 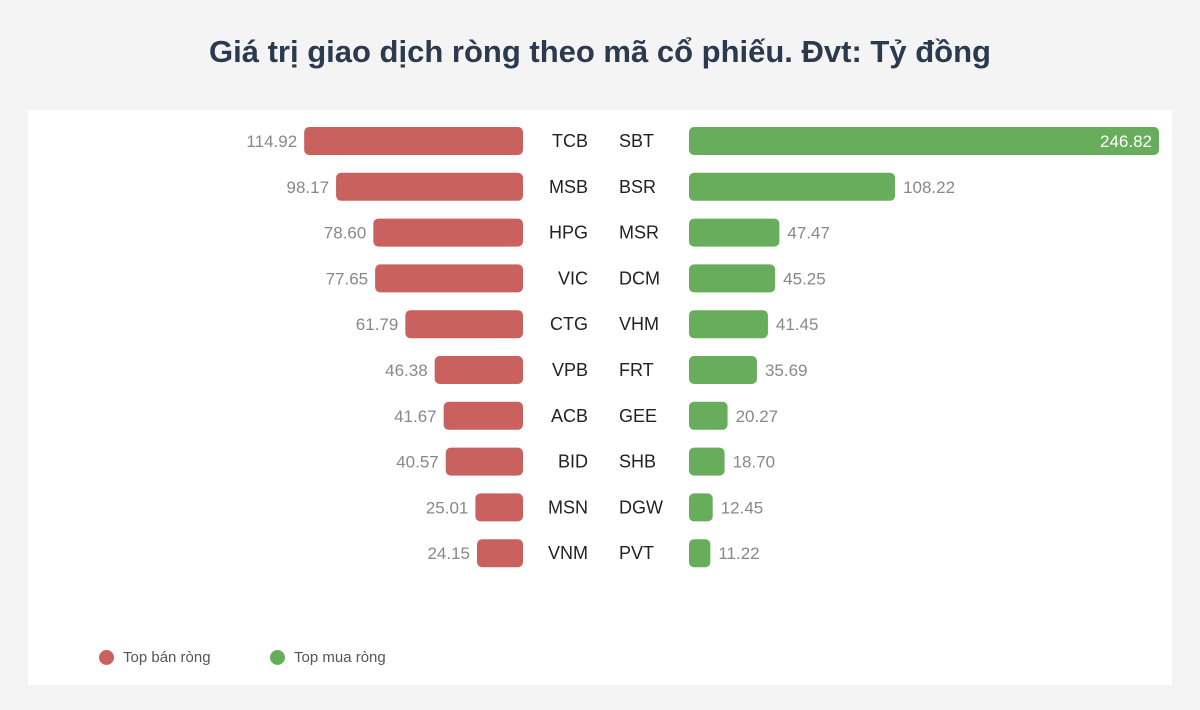 I want to click on buy-ticker-label: SBT, so click(x=636, y=141).